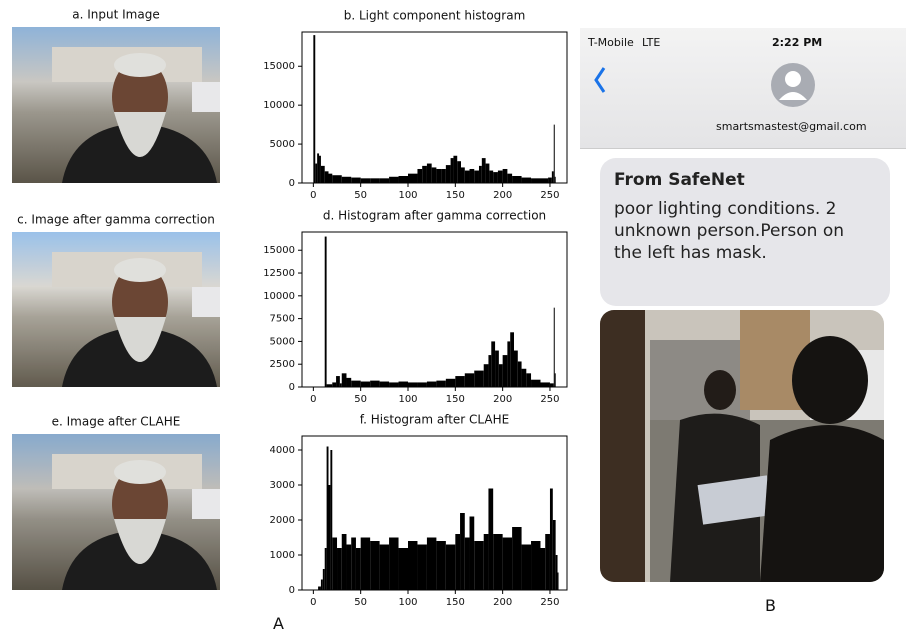 Image resolution: width=914 pixels, height=635 pixels. What do you see at coordinates (600, 80) in the screenshot?
I see `back-arrow` at bounding box center [600, 80].